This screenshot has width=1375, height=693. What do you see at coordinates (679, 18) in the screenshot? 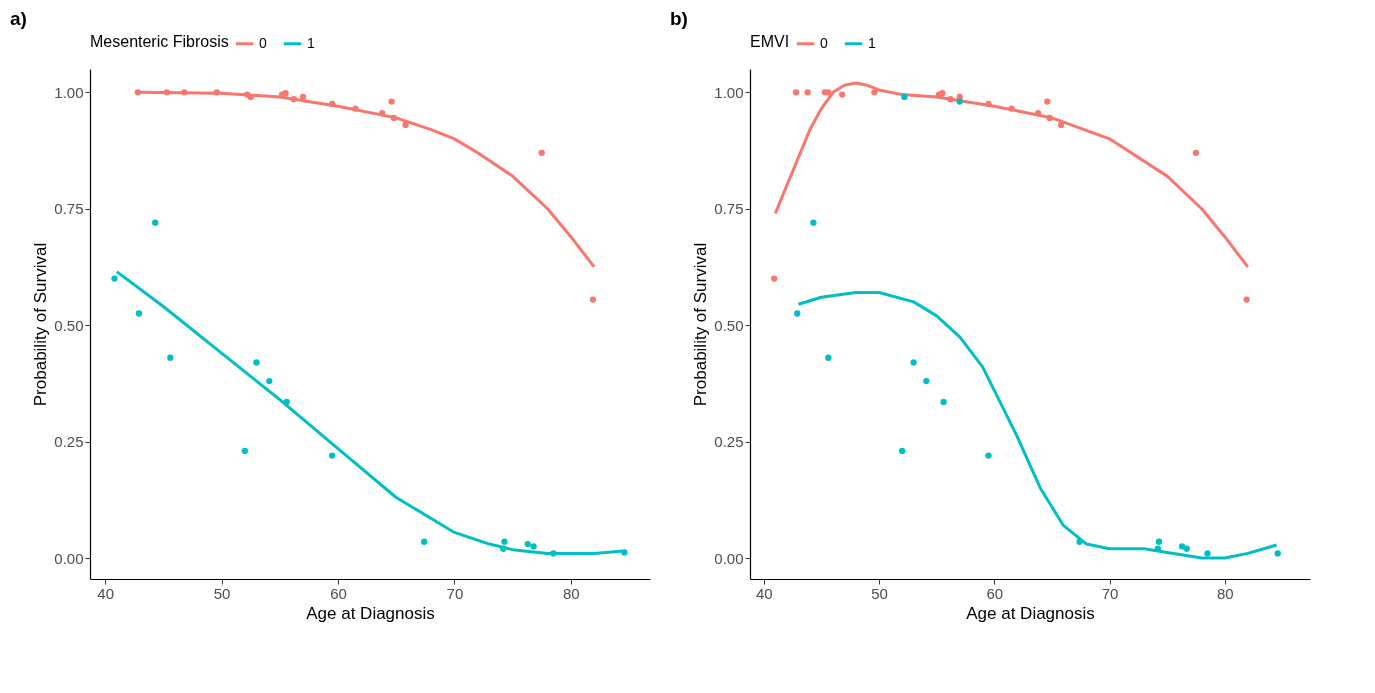
I see `text: b)` at bounding box center [679, 18].